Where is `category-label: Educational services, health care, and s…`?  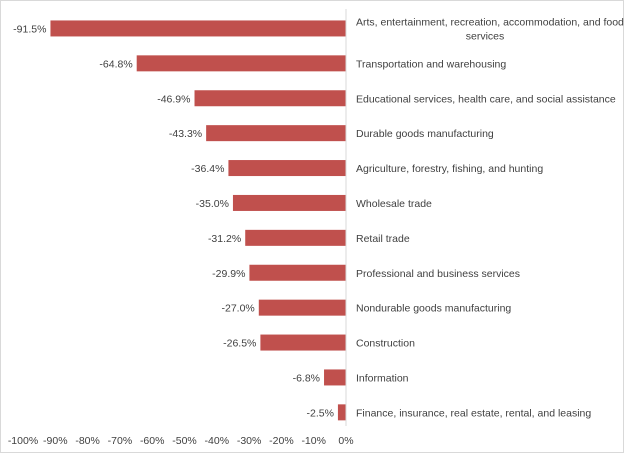 category-label: Educational services, health care, and s… is located at coordinates (486, 99).